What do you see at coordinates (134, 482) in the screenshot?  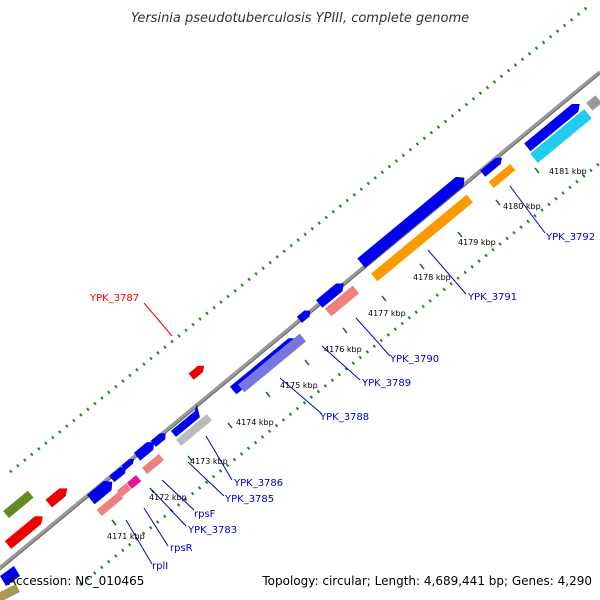 I see `gene-feature-magenta` at bounding box center [134, 482].